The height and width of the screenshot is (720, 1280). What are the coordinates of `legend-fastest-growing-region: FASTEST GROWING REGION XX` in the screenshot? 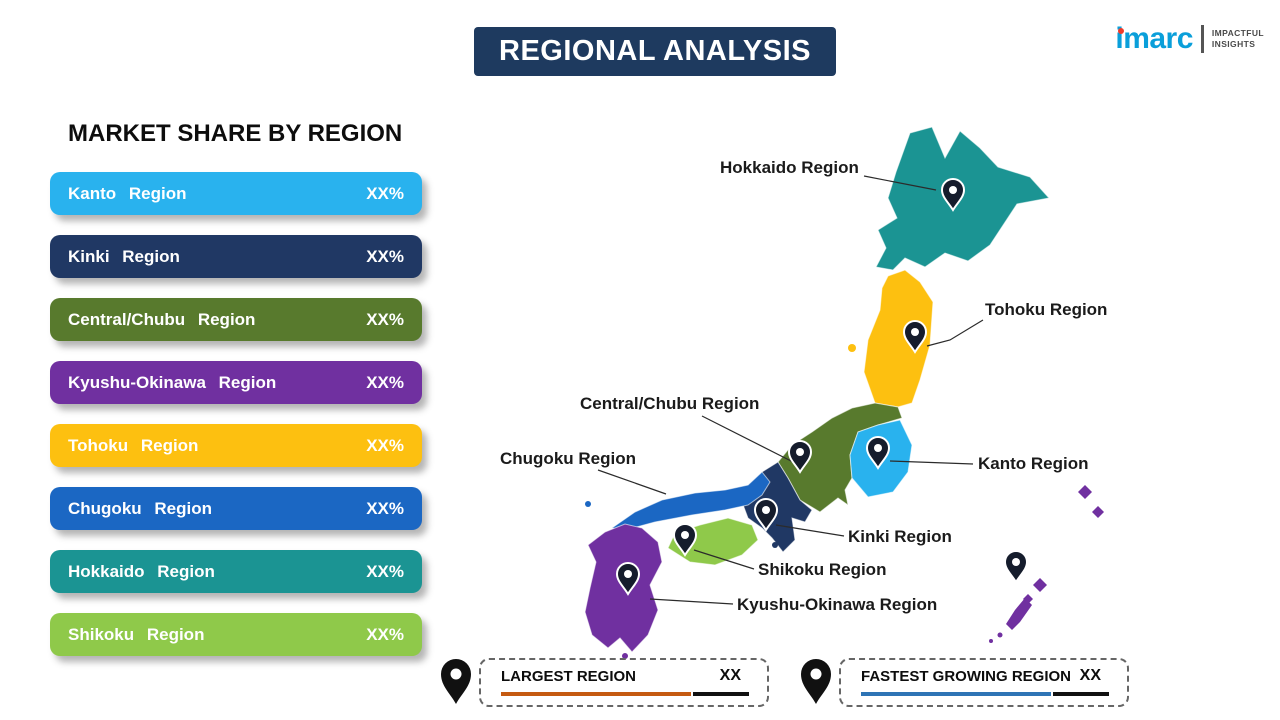 It's located at (965, 682).